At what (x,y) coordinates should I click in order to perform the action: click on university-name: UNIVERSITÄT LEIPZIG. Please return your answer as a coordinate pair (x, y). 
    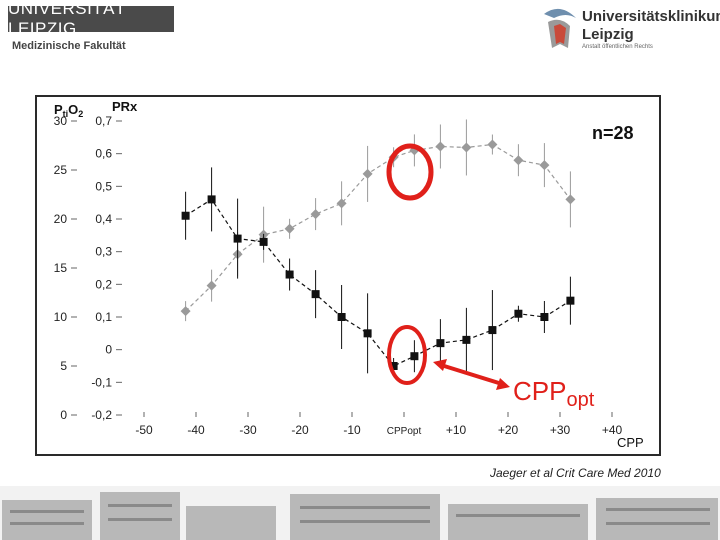
    Looking at the image, I should click on (67, 19).